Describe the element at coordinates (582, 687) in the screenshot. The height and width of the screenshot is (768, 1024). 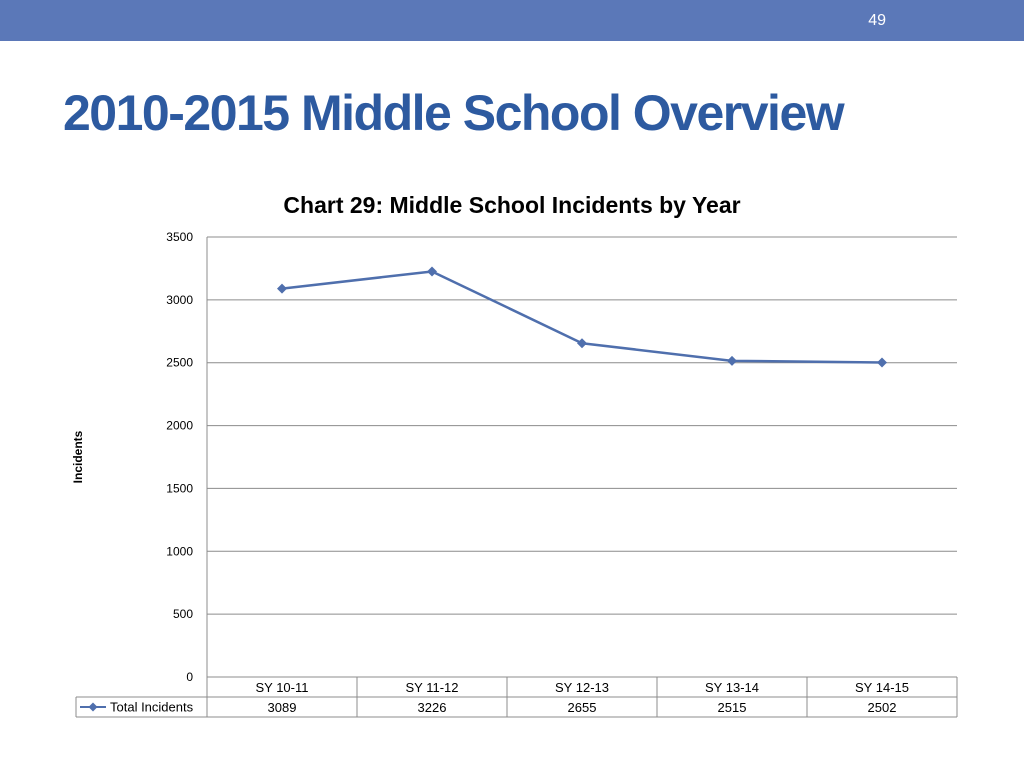
I see `x-category-label: SY 12-13` at that location.